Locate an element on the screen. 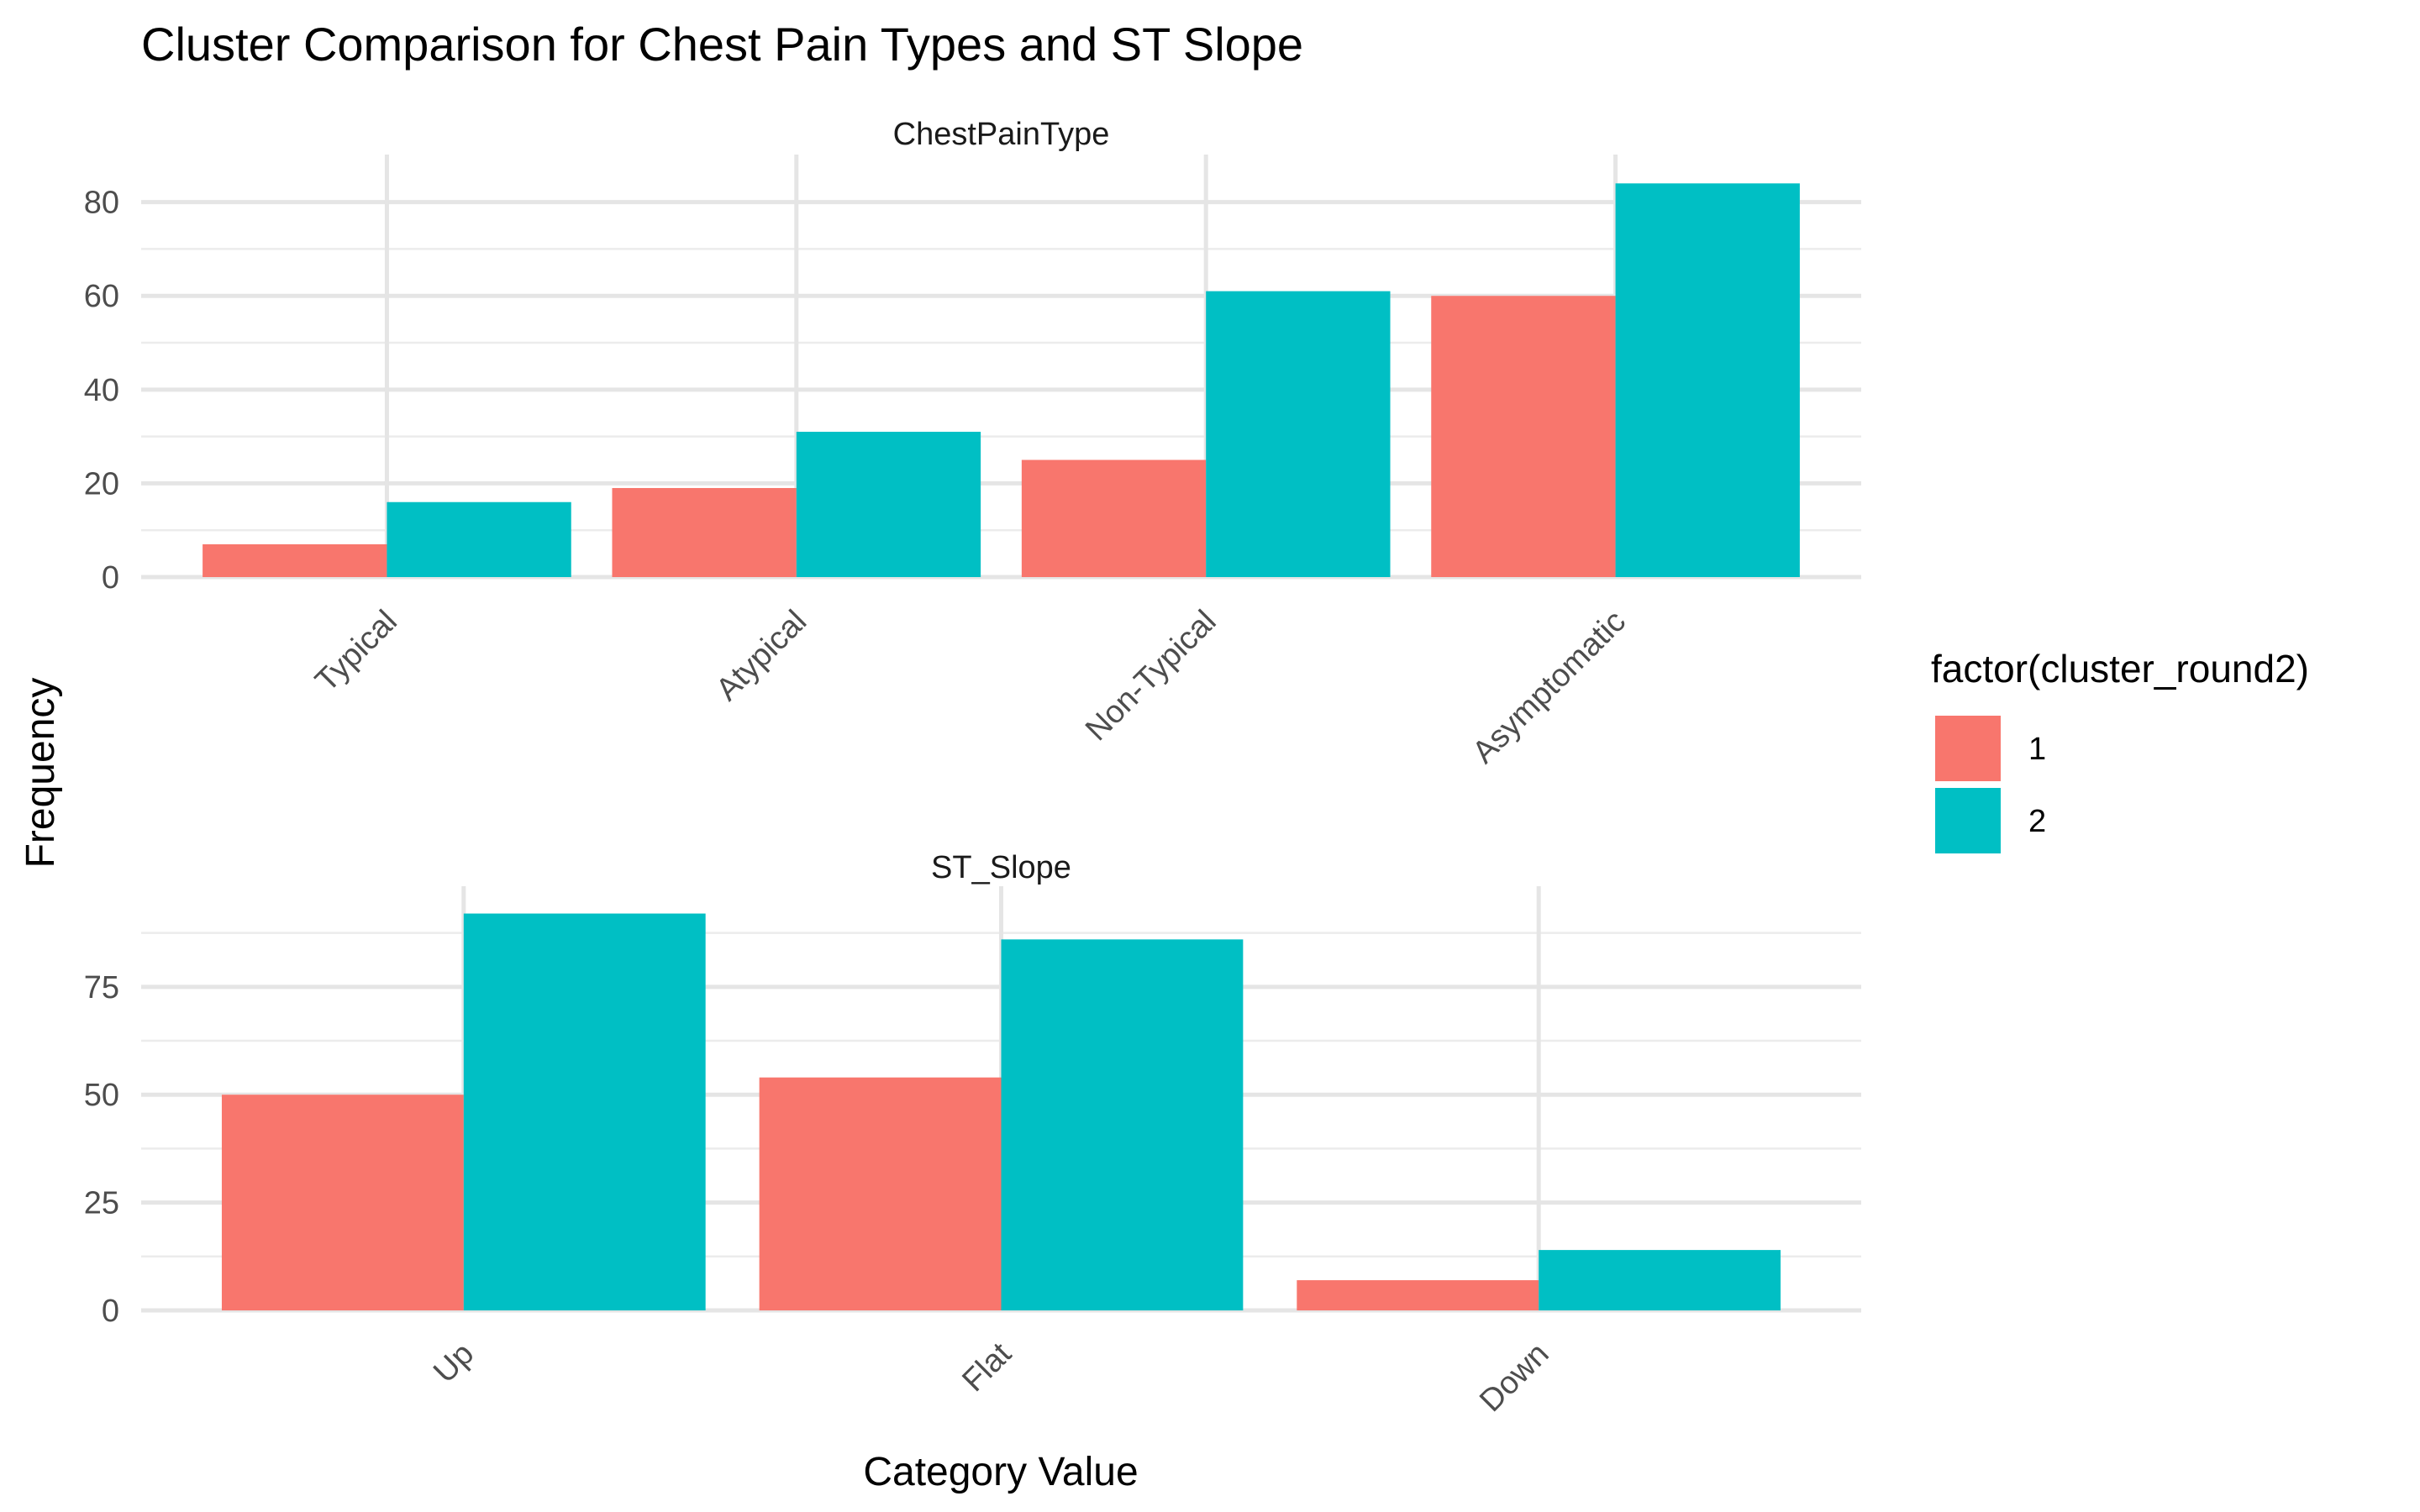 The height and width of the screenshot is (1512, 2420). strip-label: ST_Slope is located at coordinates (1001, 867).